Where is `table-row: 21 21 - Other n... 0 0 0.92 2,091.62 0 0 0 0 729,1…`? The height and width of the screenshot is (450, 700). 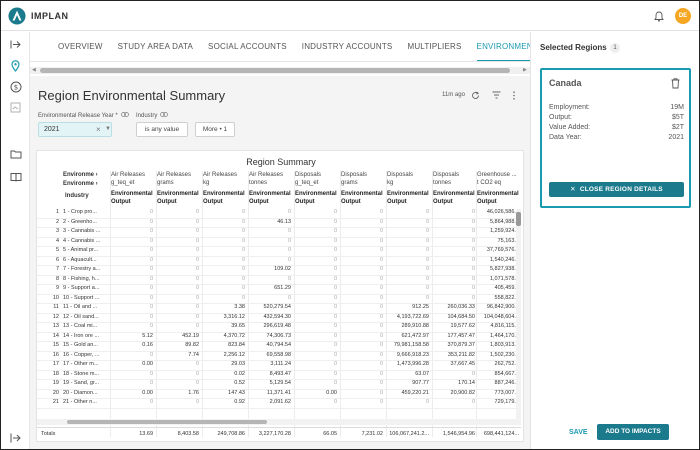
table-row: 21 21 - Other n... 0 0 0.92 2,091.62 0 0 0 0 729,1… is located at coordinates (279, 404).